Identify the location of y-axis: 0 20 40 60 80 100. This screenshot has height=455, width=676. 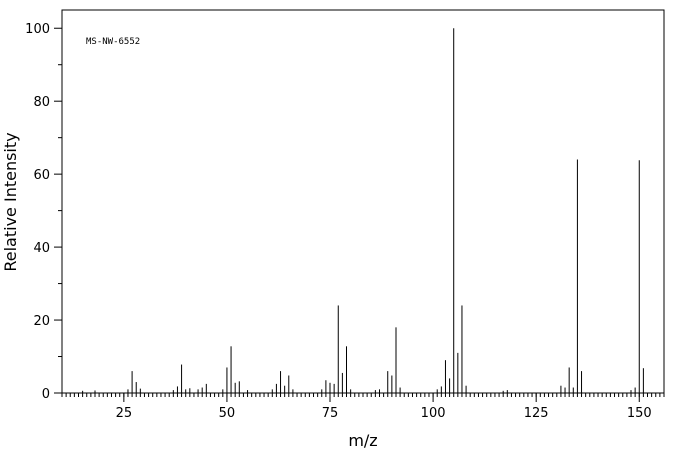
(43, 212).